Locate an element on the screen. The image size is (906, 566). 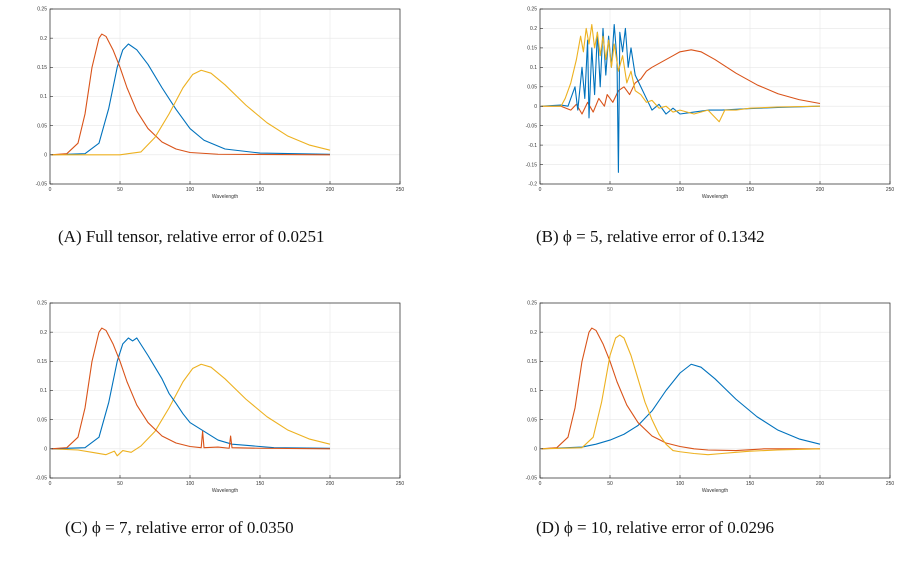
y-tick-label: -0.2 is located at coordinates (532, 185).